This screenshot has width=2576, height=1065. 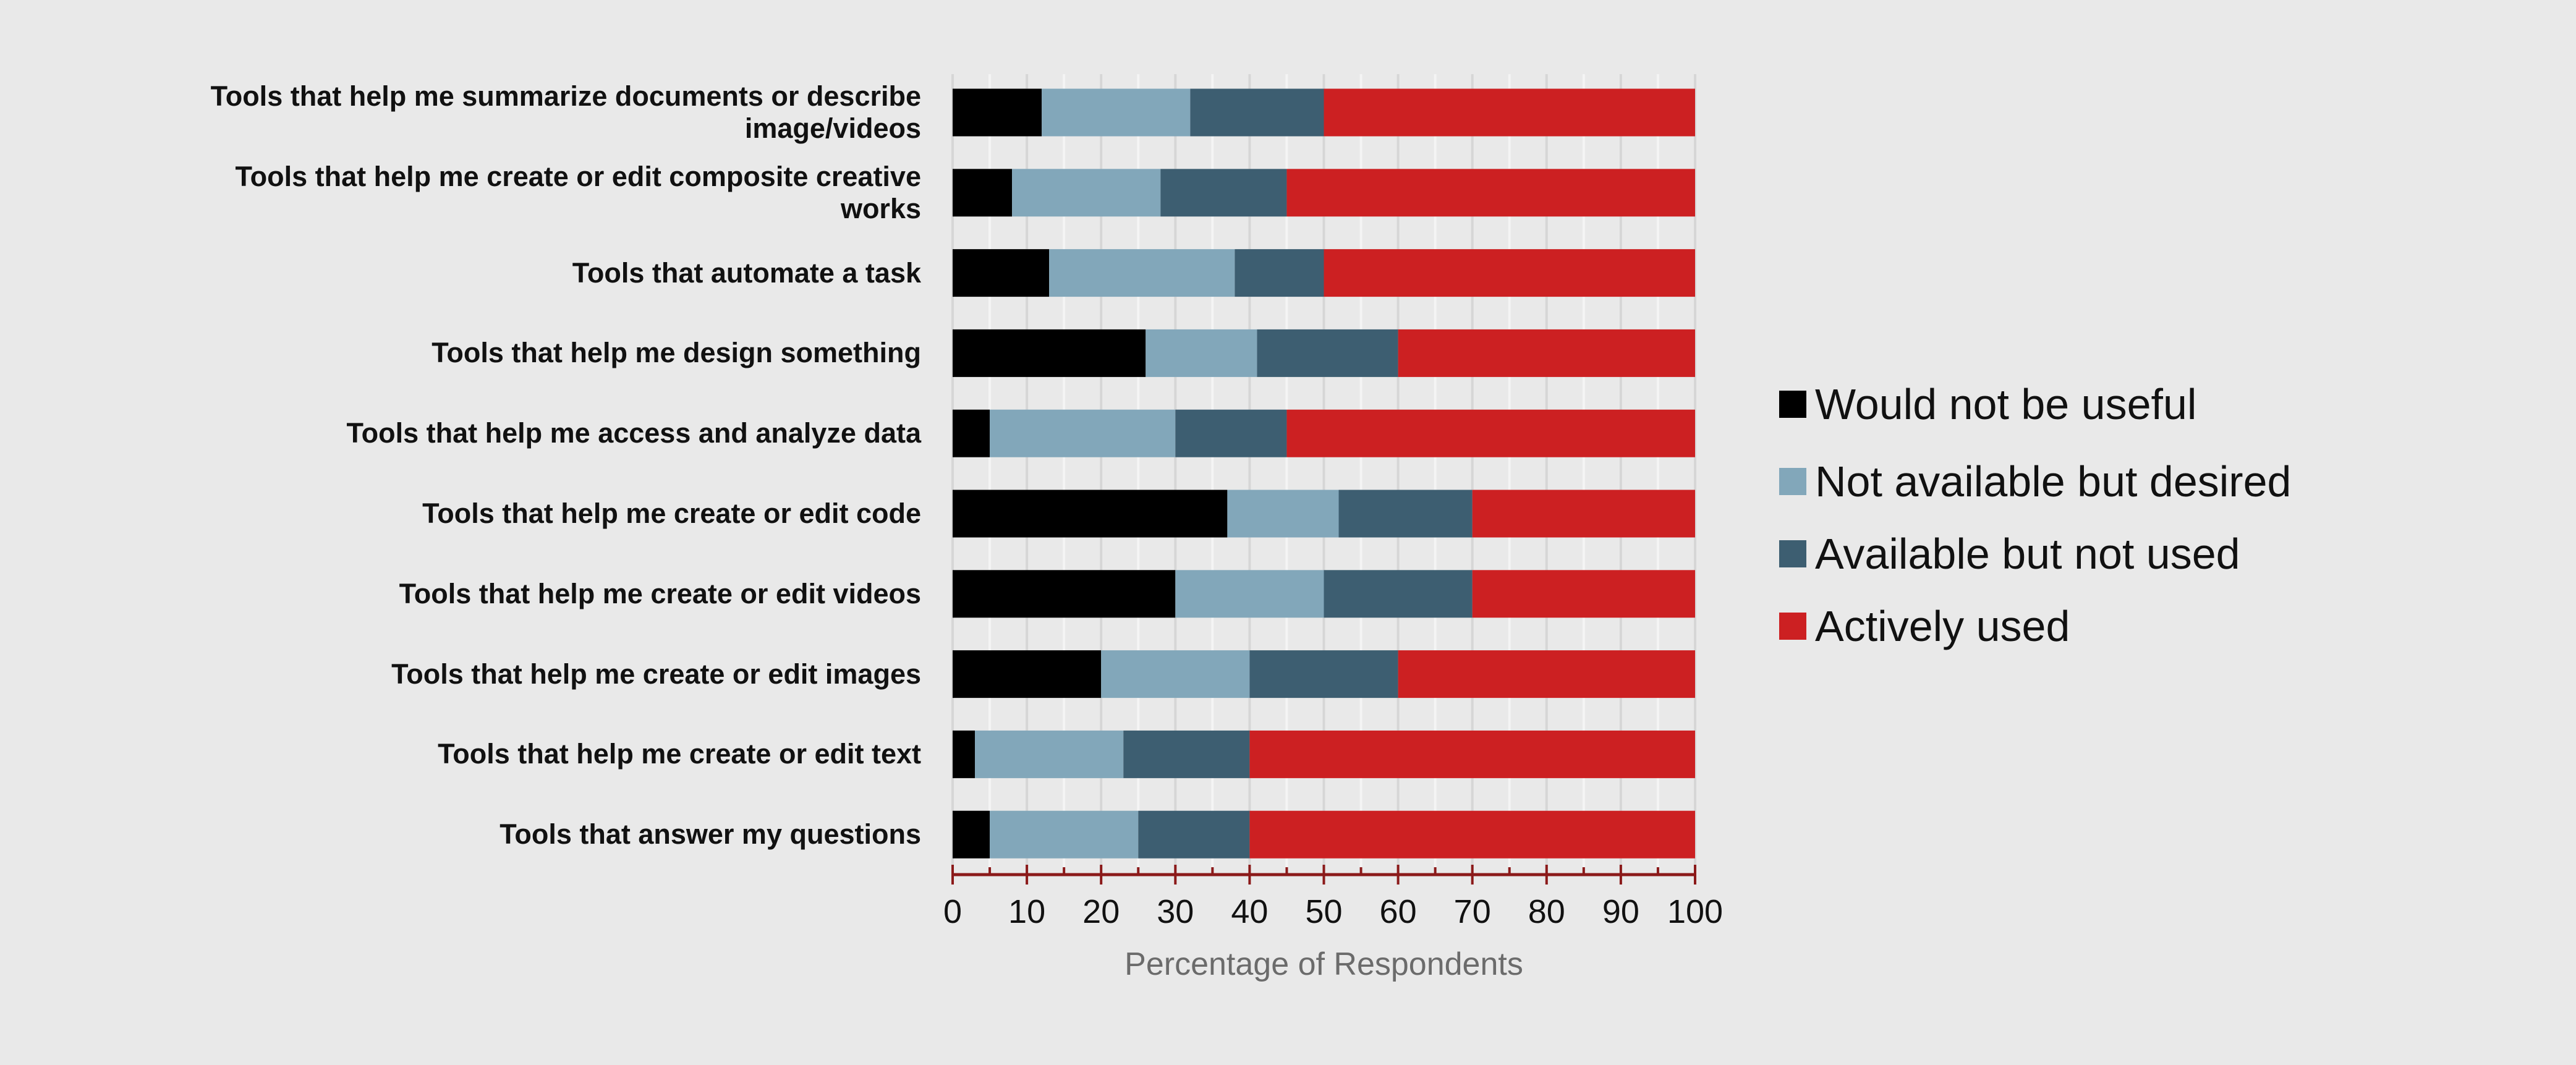 What do you see at coordinates (679, 754) in the screenshot?
I see `category-label: Tools that help me create or edit text` at bounding box center [679, 754].